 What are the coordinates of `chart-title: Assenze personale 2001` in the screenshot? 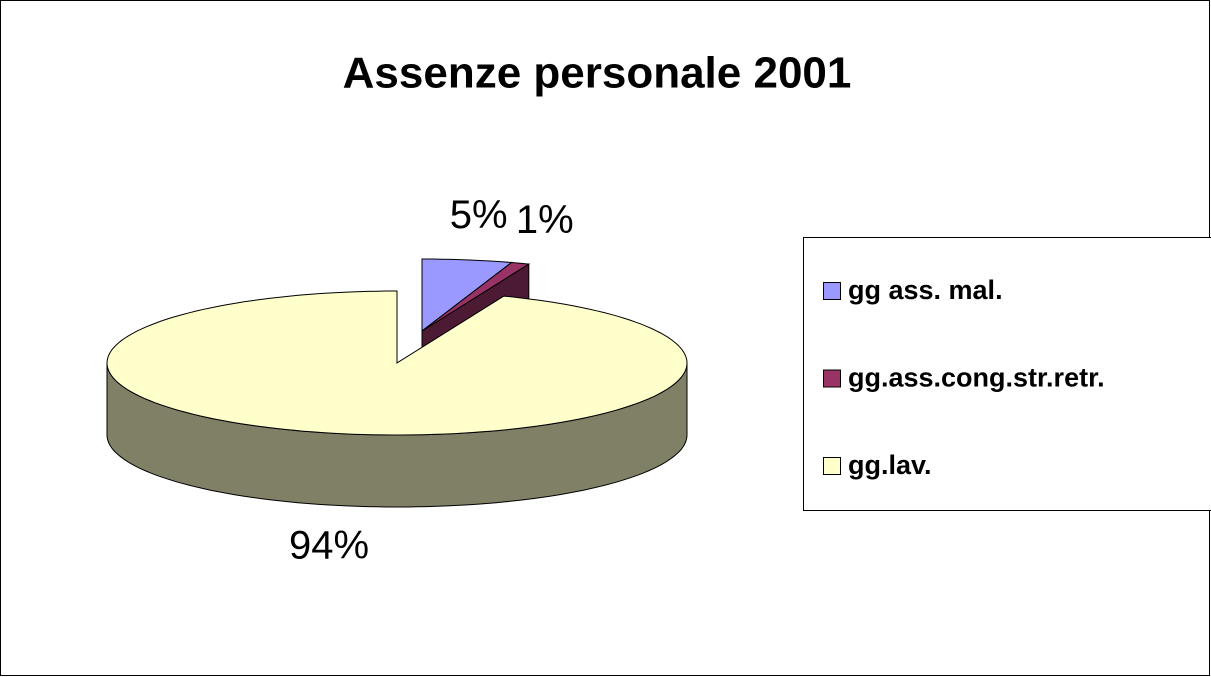 It's located at (597, 73).